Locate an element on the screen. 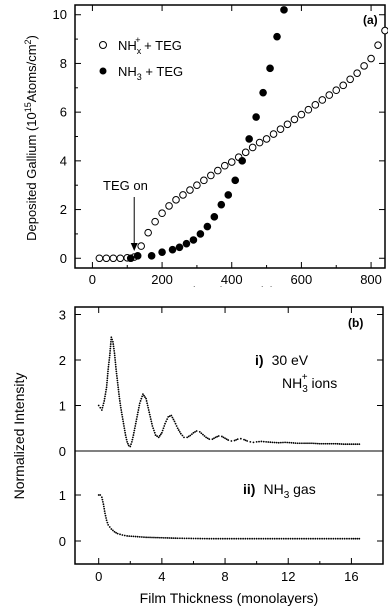 This screenshot has width=388, height=607. a-xtick-label-0: 0 is located at coordinates (92, 279).